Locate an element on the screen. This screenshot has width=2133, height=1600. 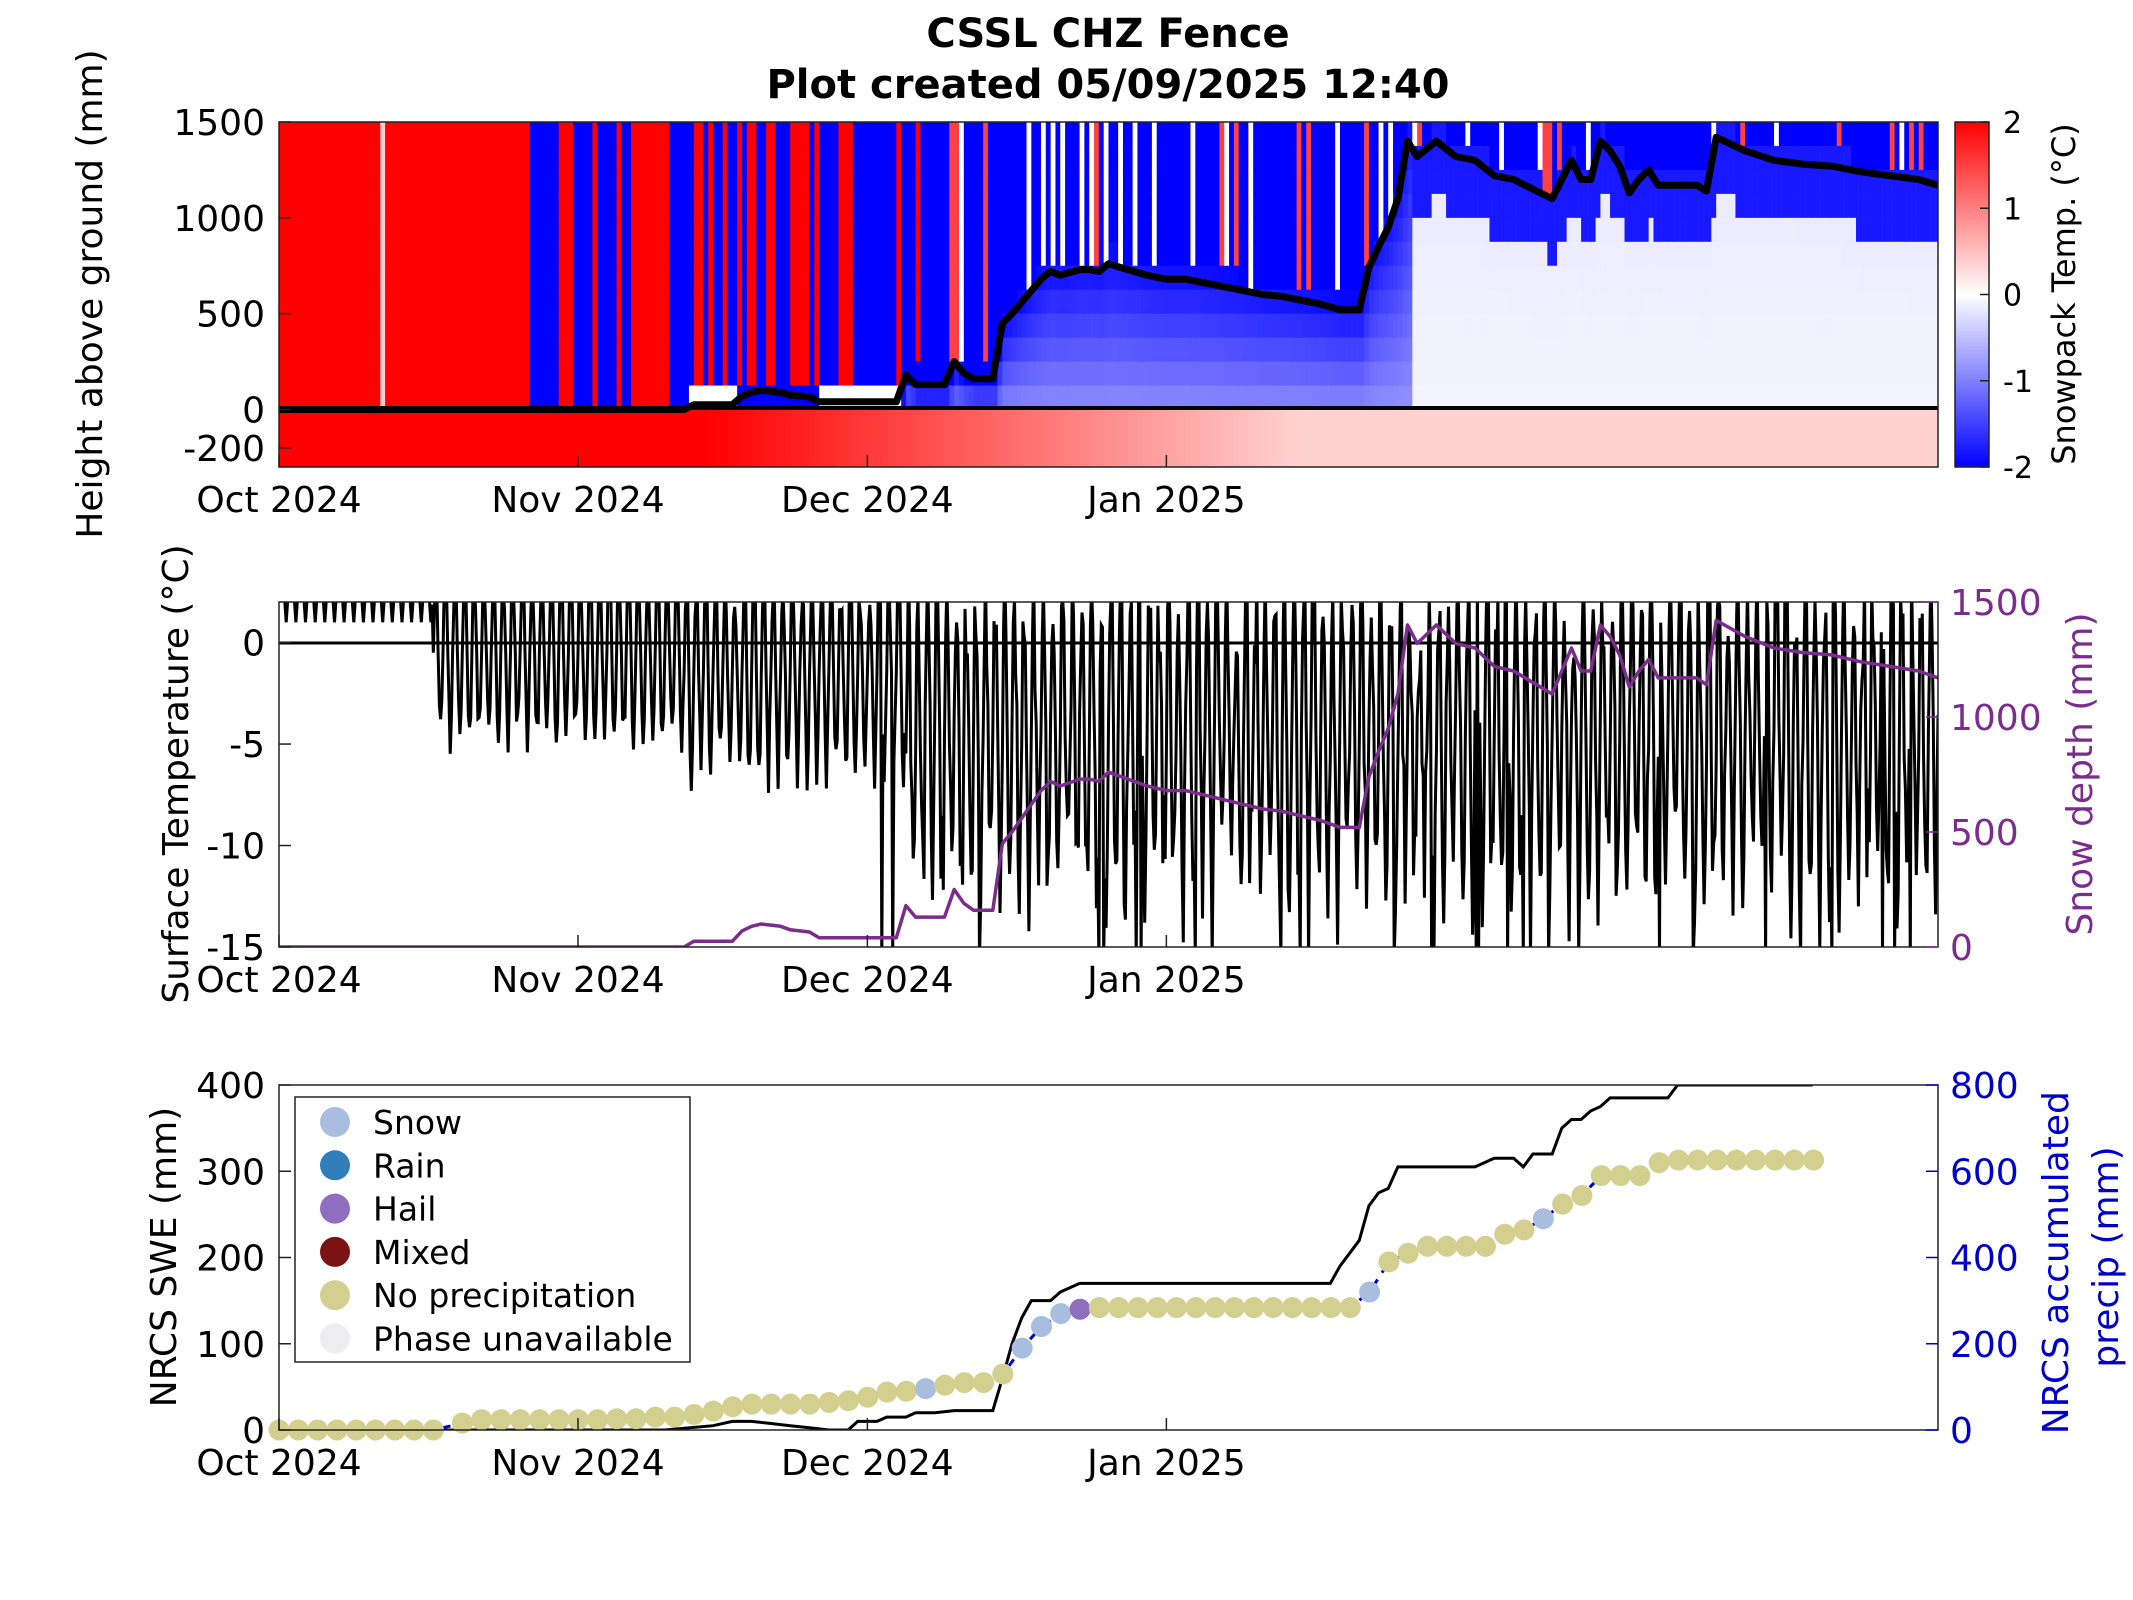
precip-y-label-line2: precip (mm) is located at coordinates (2106, 1256).